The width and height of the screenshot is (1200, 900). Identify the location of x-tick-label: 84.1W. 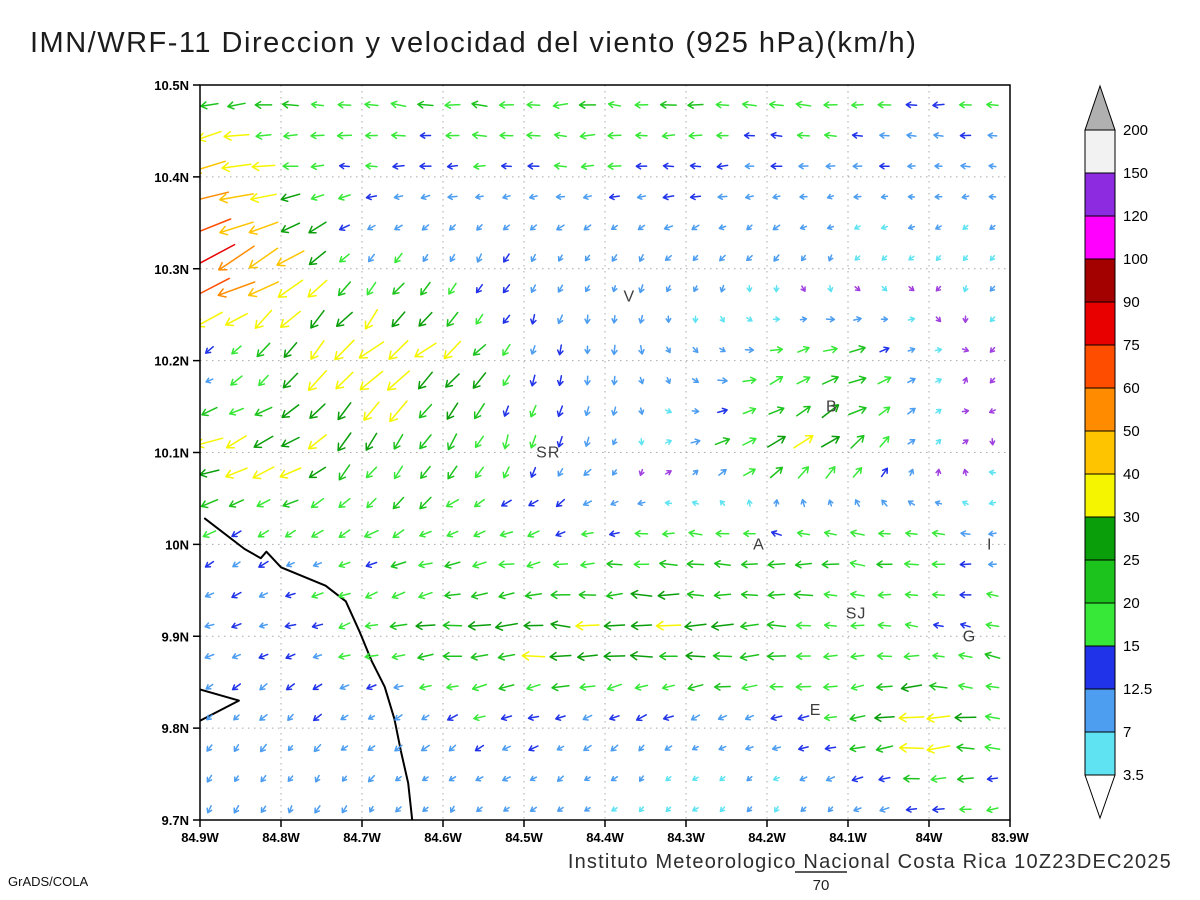
(848, 837).